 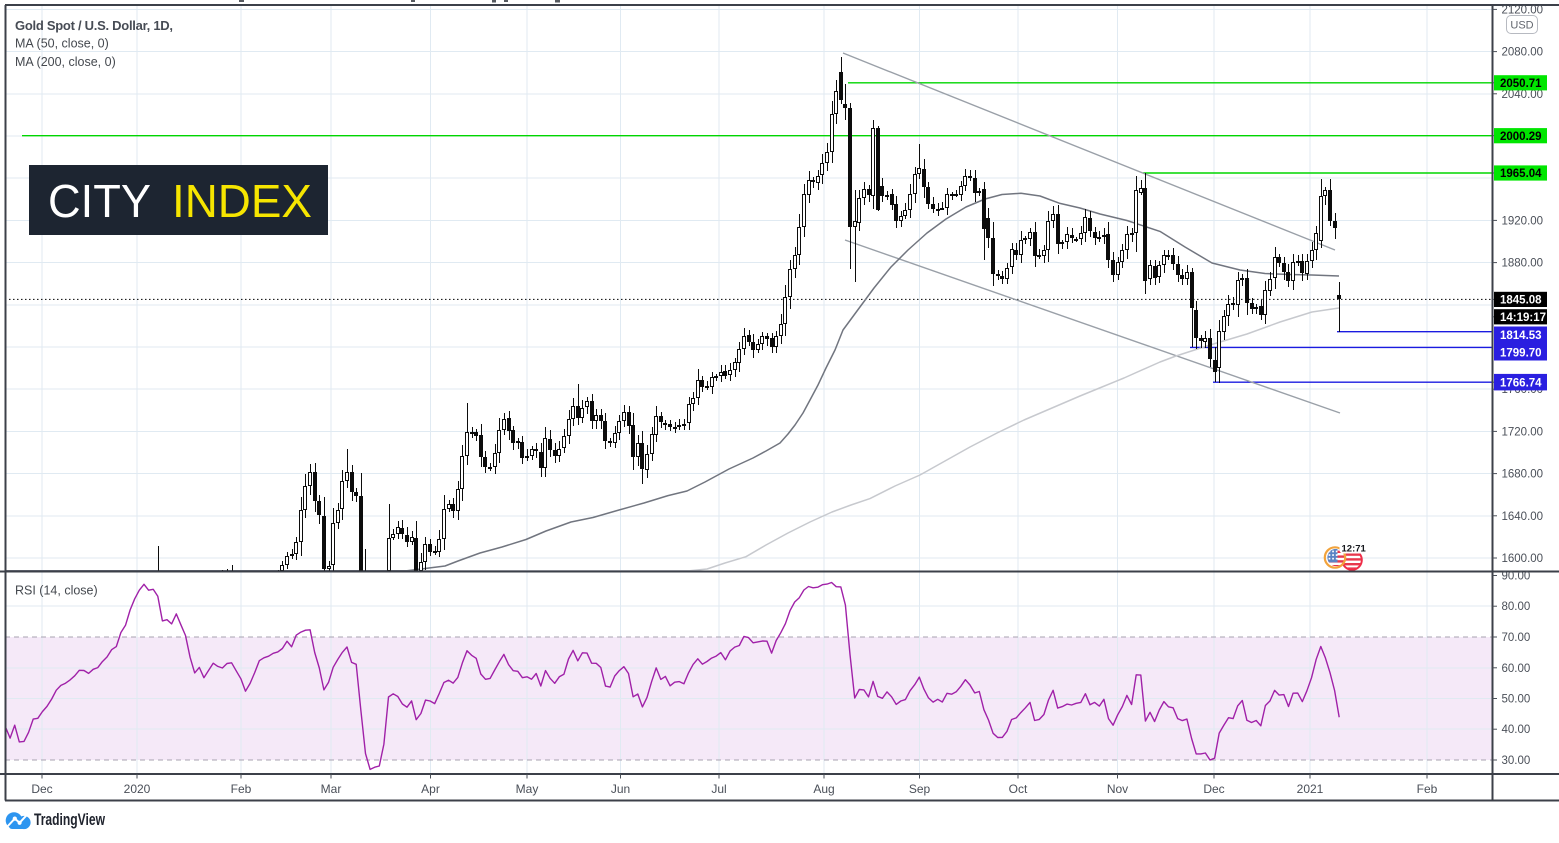 What do you see at coordinates (1523, 318) in the screenshot?
I see `svg-text: 14:19:17` at bounding box center [1523, 318].